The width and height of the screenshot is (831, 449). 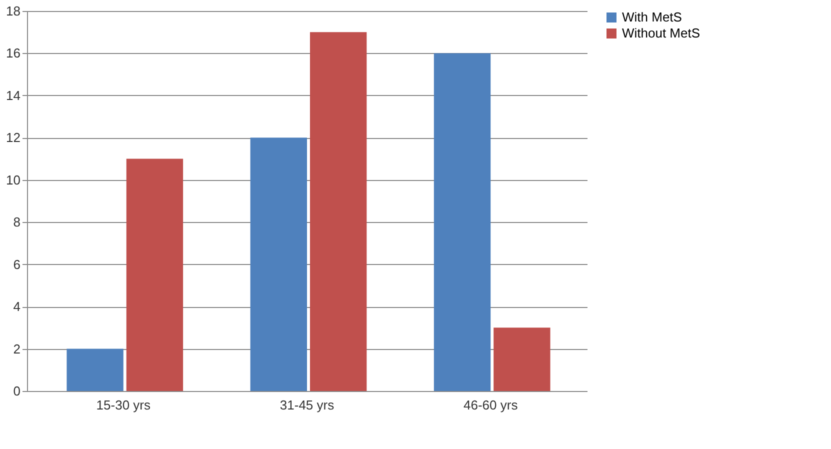 I want to click on y-tick-label: 8, so click(x=16, y=222).